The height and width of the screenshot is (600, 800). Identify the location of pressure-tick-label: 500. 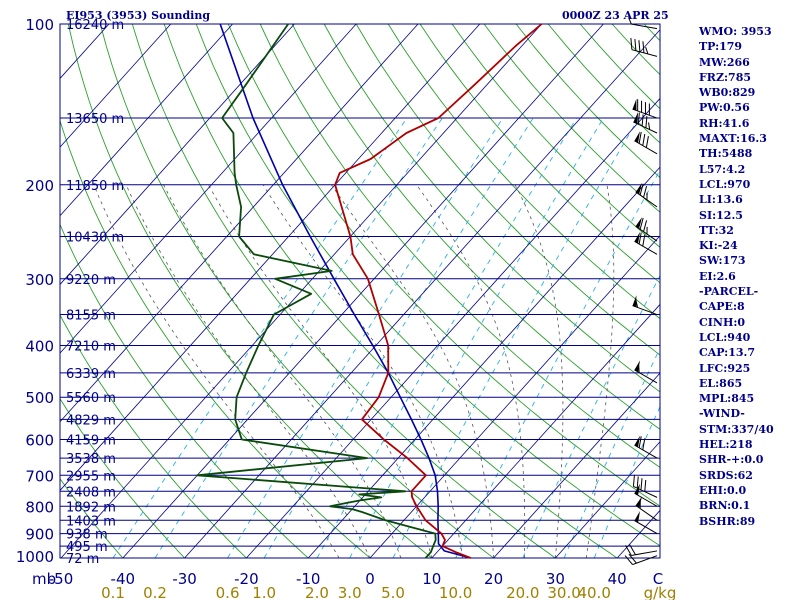
(39, 398).